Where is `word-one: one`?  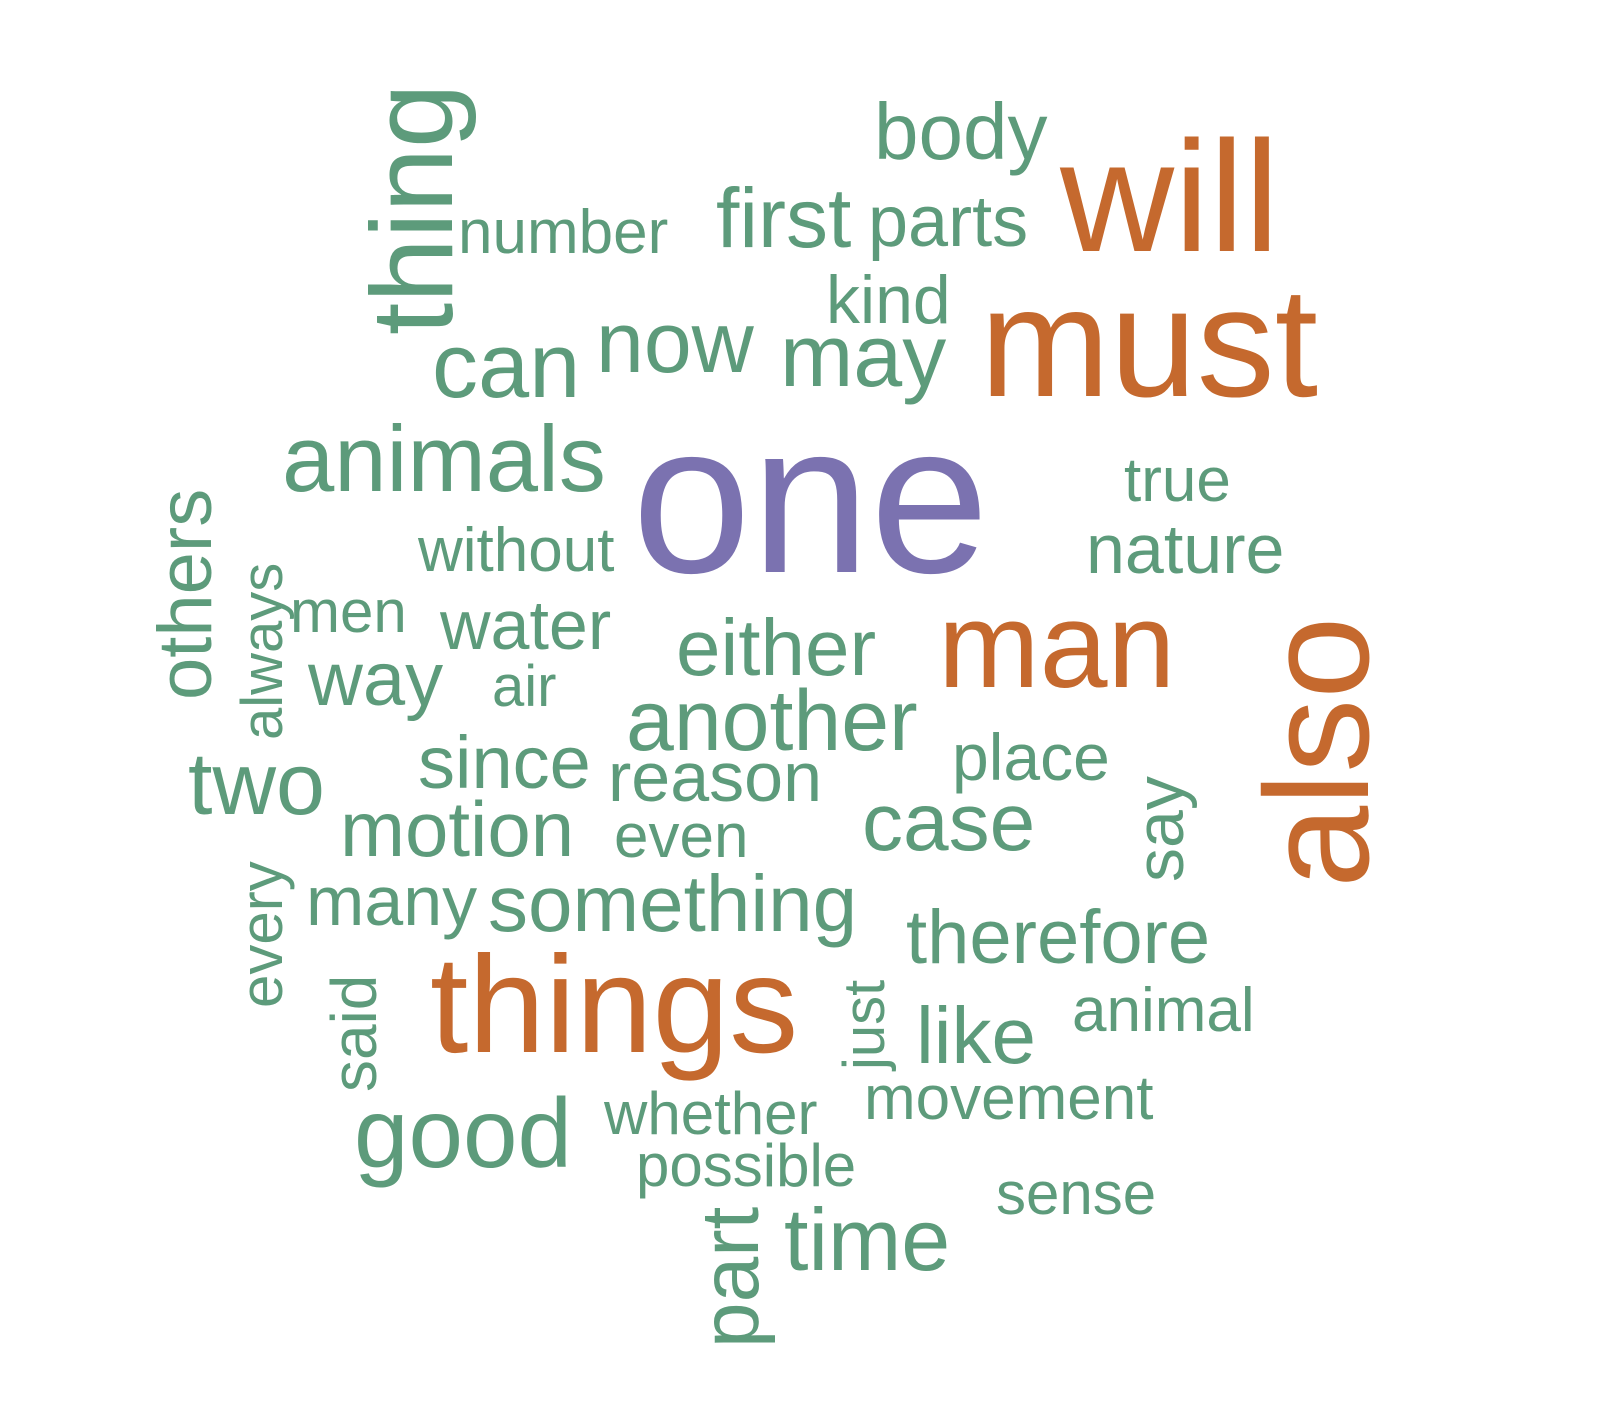
word-one: one is located at coordinates (811, 498).